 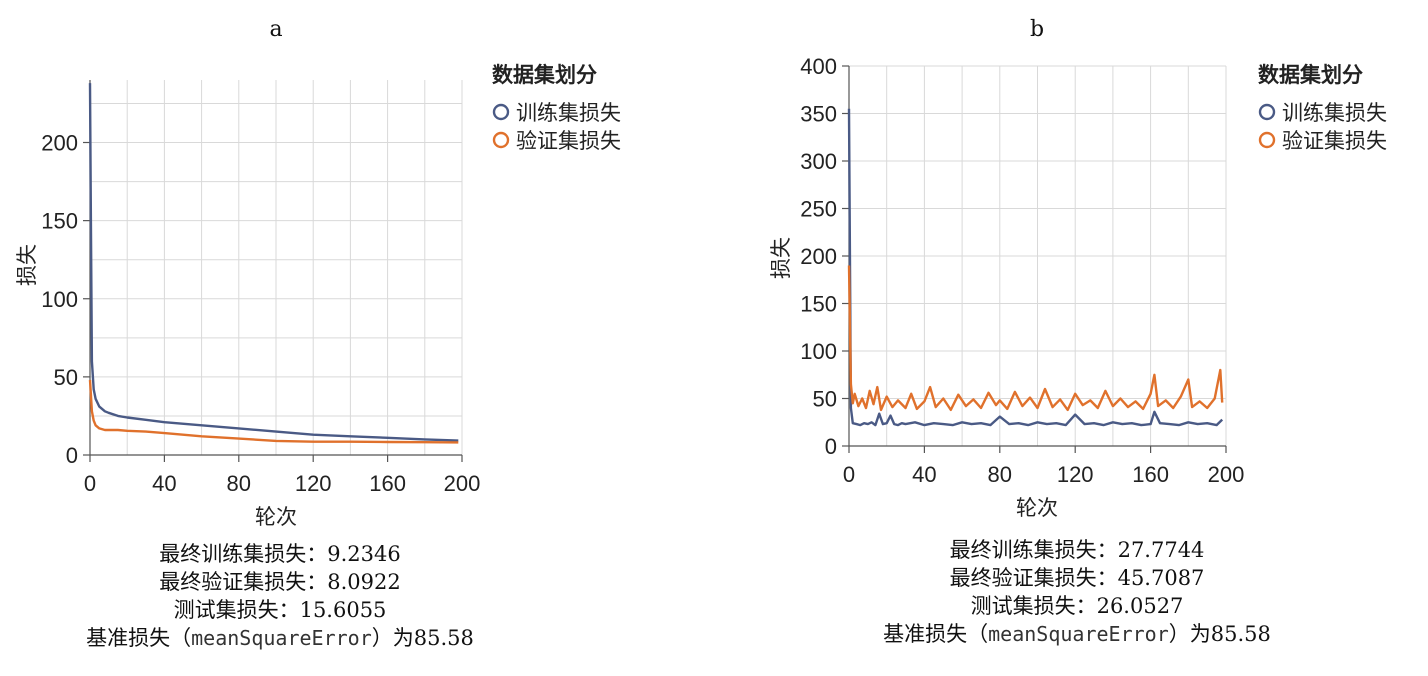 I want to click on panel-label-a: a, so click(x=275, y=29).